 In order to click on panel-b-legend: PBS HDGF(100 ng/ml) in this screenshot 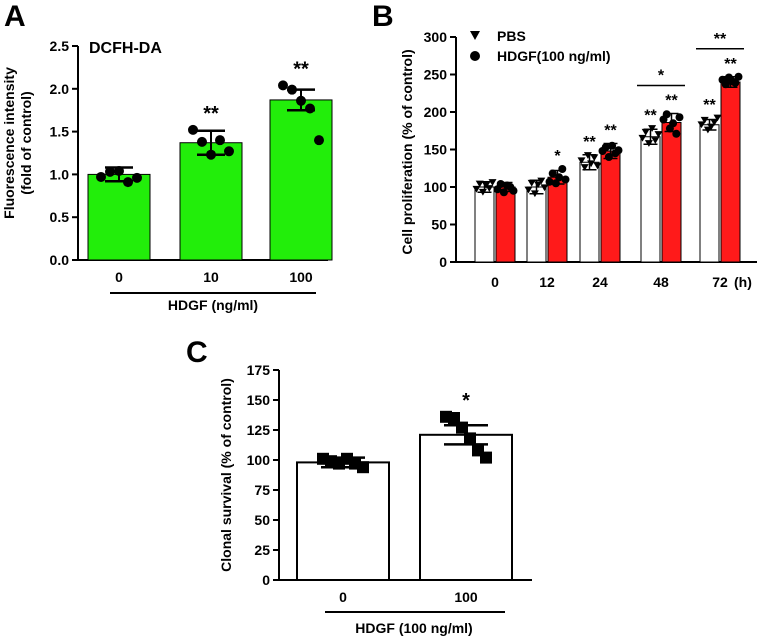, I will do `click(540, 46)`.